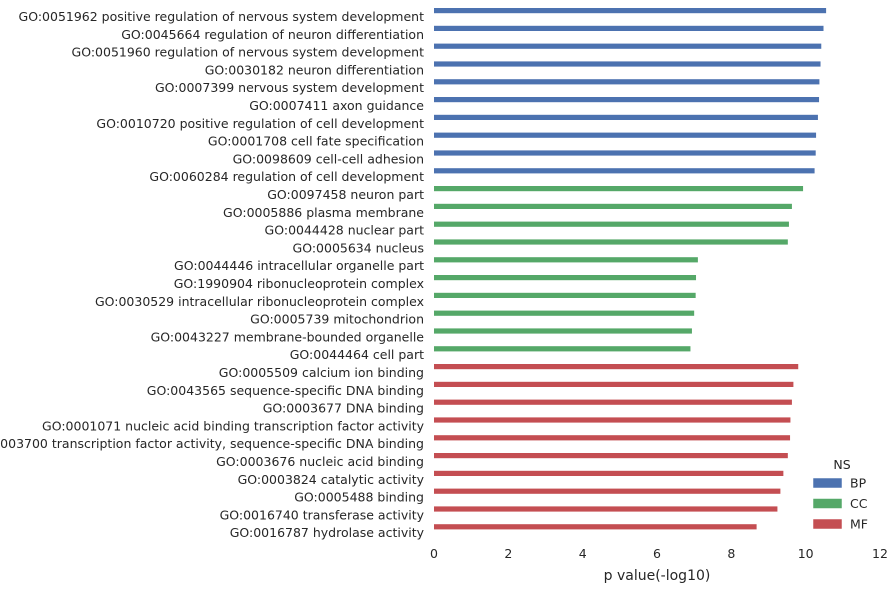 This screenshot has width=894, height=592. Describe the element at coordinates (320, 461) in the screenshot. I see `category-label: GO:0003676 nucleic acid binding` at that location.